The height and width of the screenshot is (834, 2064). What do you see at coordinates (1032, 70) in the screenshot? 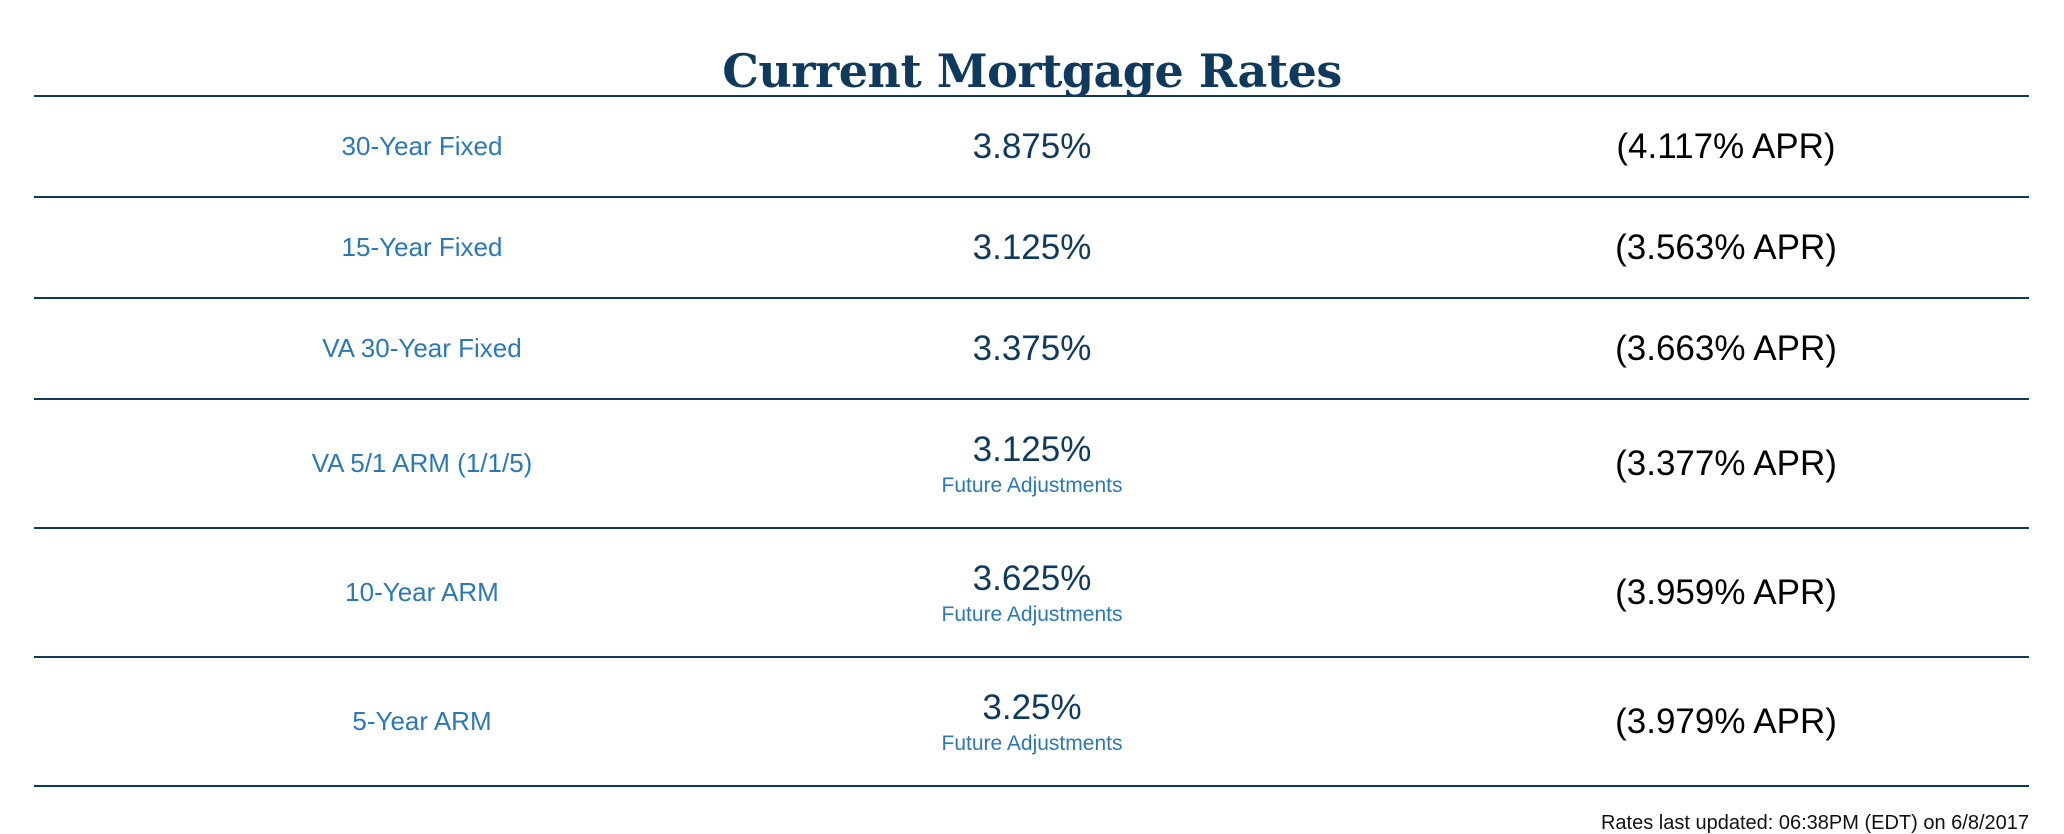
I see `page-title: Current Mortgage Rates` at bounding box center [1032, 70].